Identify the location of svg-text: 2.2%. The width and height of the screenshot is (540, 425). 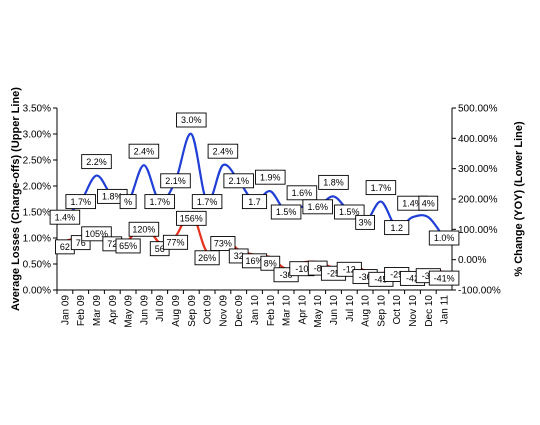
(96, 162).